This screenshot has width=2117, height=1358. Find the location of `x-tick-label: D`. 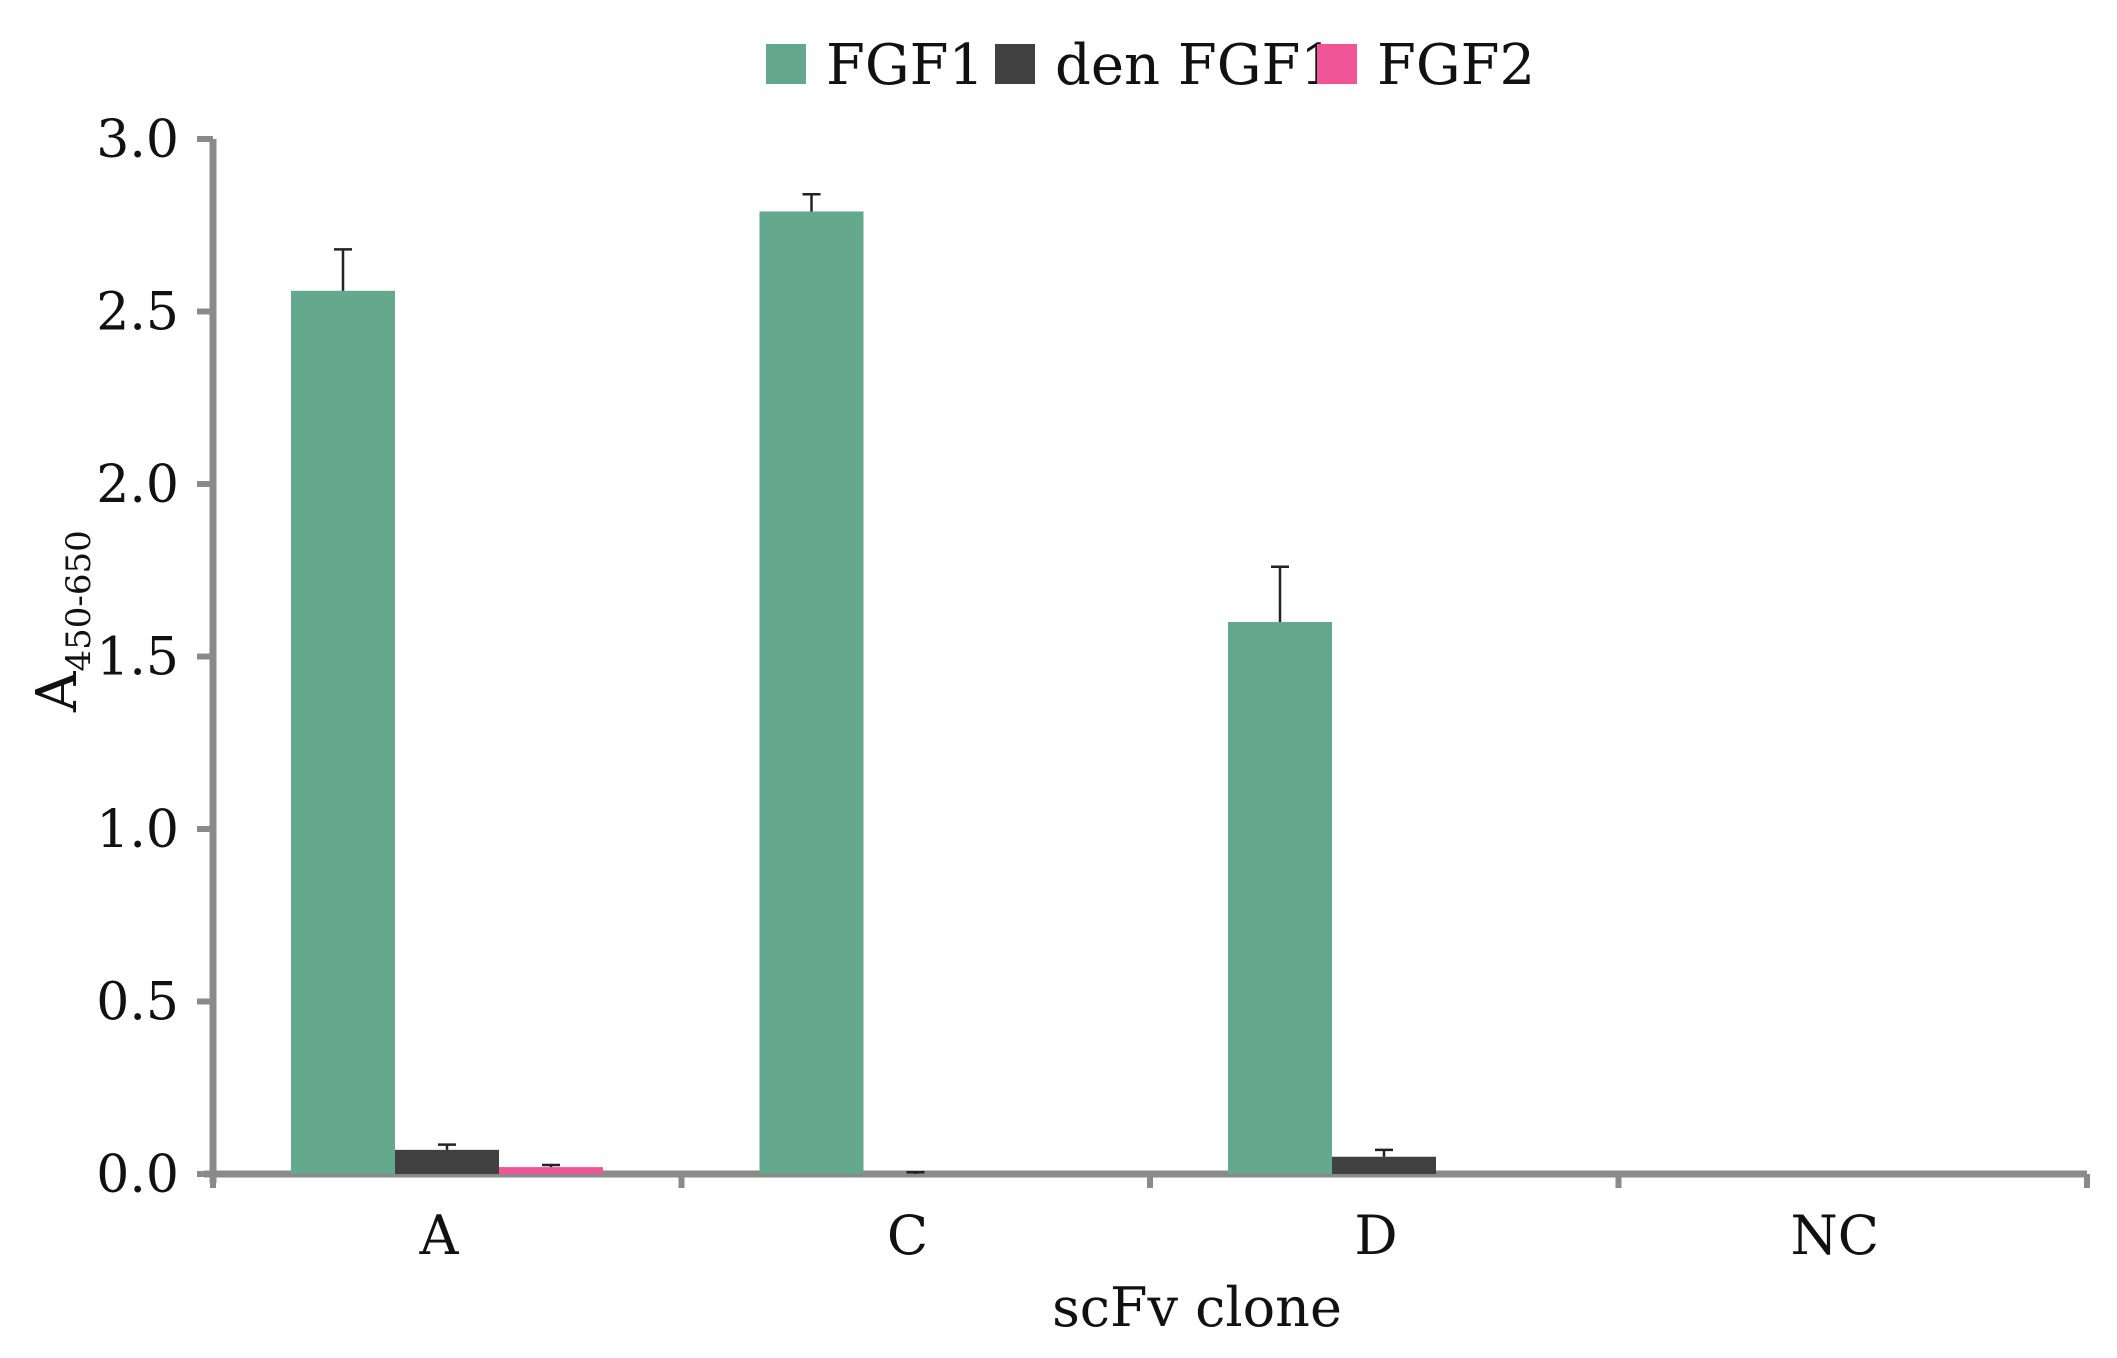

x-tick-label: D is located at coordinates (1375, 1235).